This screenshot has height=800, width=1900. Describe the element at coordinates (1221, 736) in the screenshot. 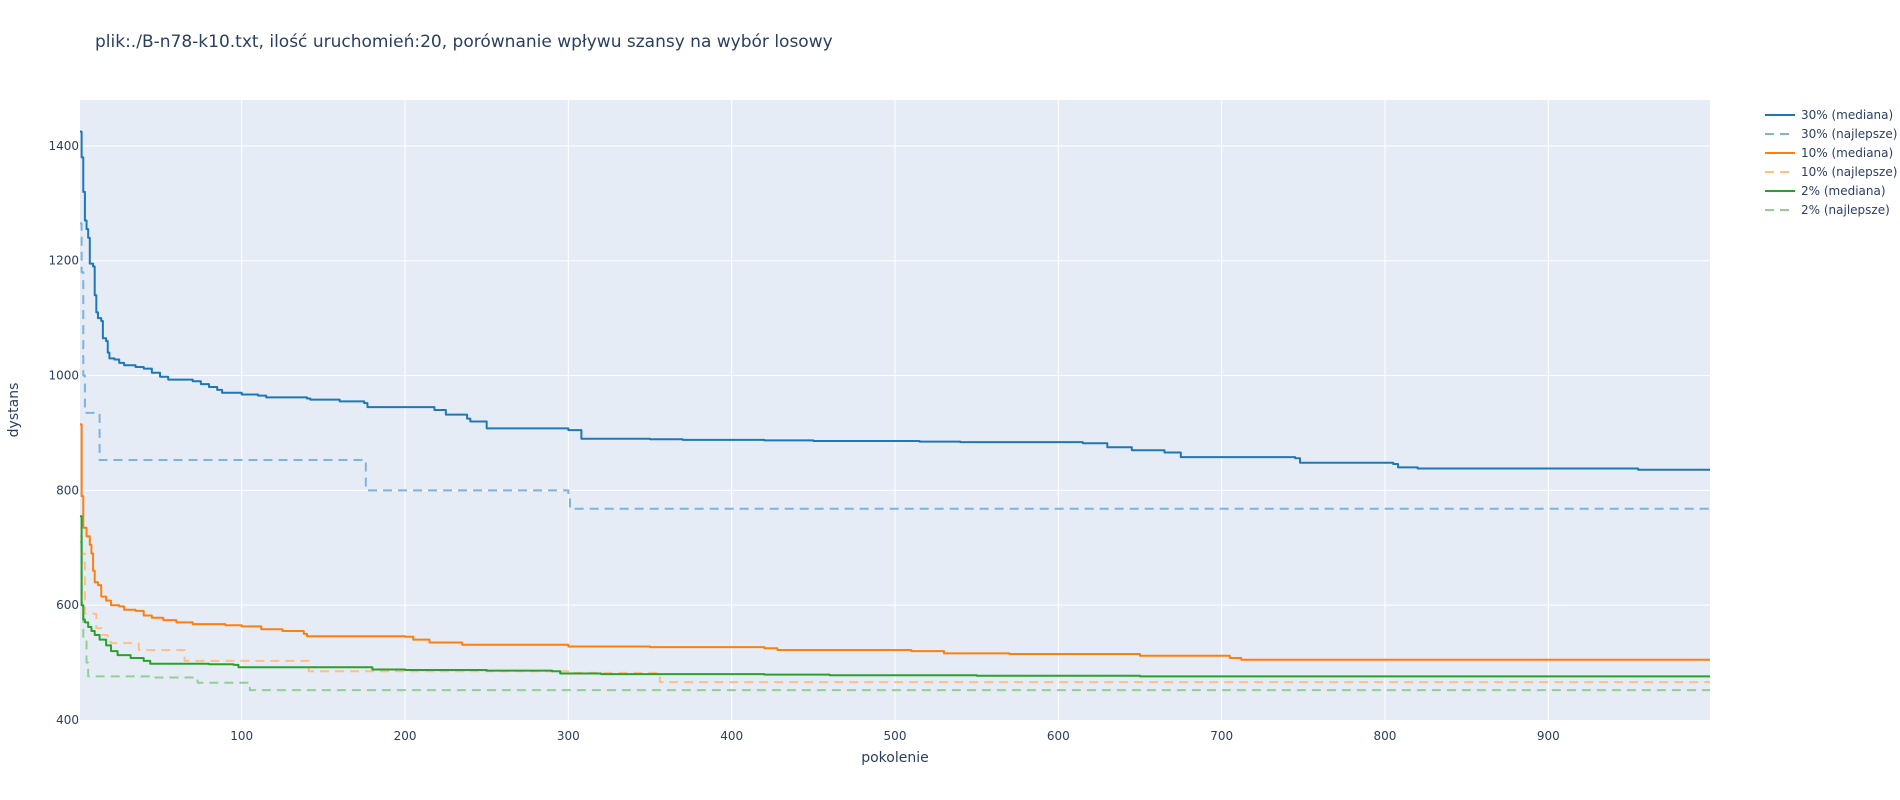

I see `x-tick-label: 700` at that location.